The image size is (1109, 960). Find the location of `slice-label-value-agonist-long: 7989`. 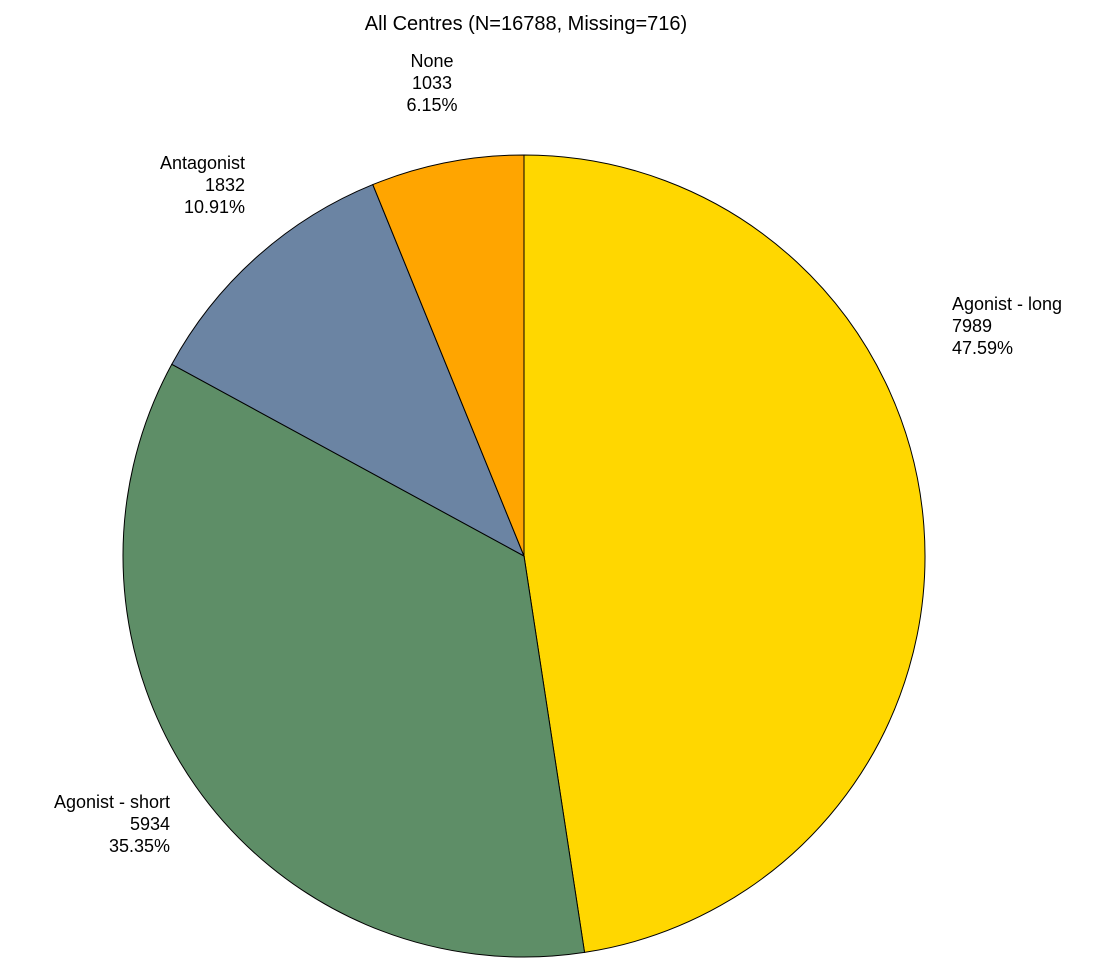

slice-label-value-agonist-long: 7989 is located at coordinates (972, 326).